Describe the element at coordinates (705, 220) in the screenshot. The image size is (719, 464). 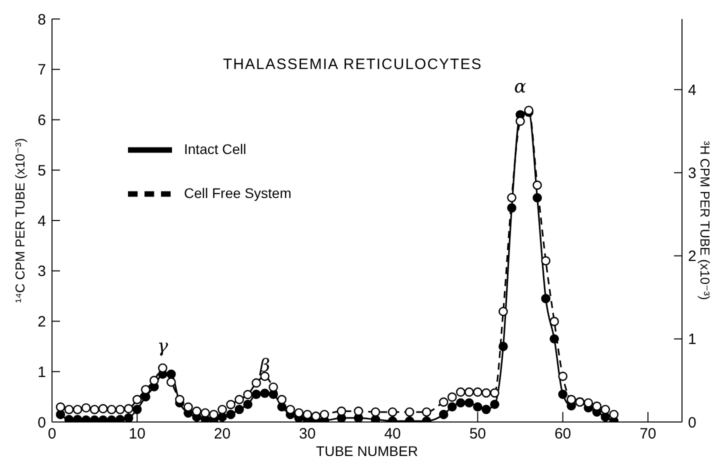
I see `y2-axis-title: ³H CPM PER TUBE (x10⁻³)` at that location.